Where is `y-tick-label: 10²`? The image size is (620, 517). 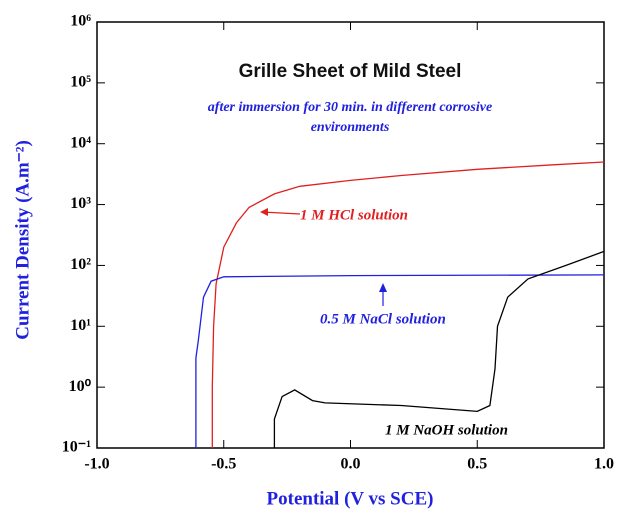 y-tick-label: 10² is located at coordinates (80, 264).